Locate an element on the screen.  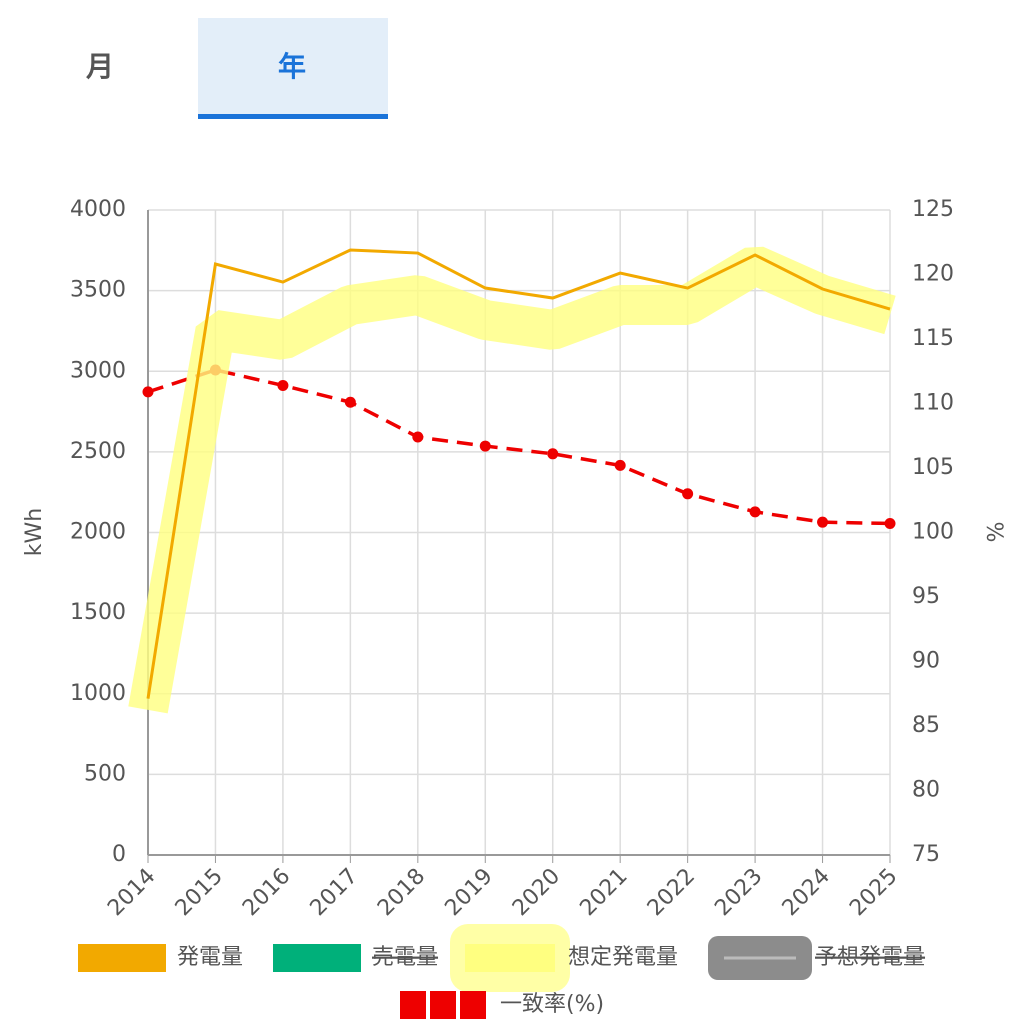
x-tick-label: 2019 is located at coordinates (468, 892).